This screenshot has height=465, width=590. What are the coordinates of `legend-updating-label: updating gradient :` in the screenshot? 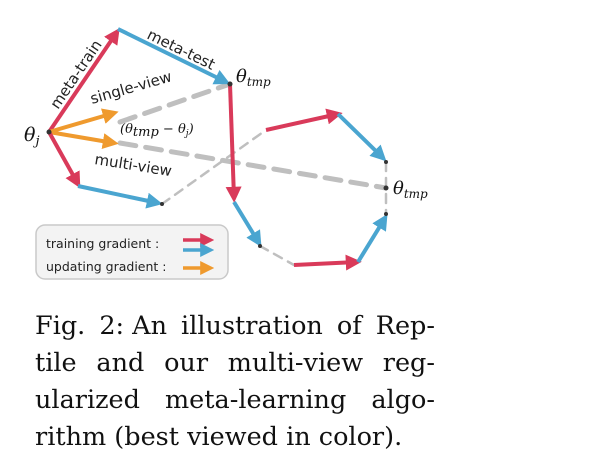 It's located at (106, 266).